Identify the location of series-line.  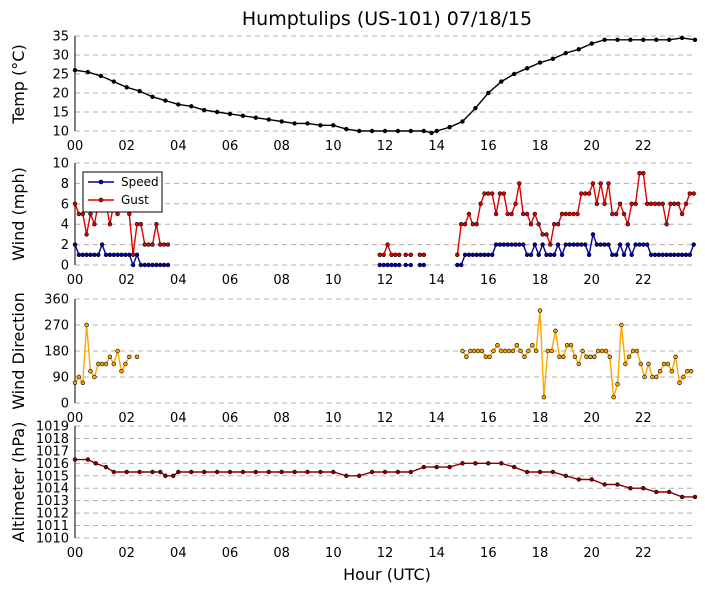
(385, 478).